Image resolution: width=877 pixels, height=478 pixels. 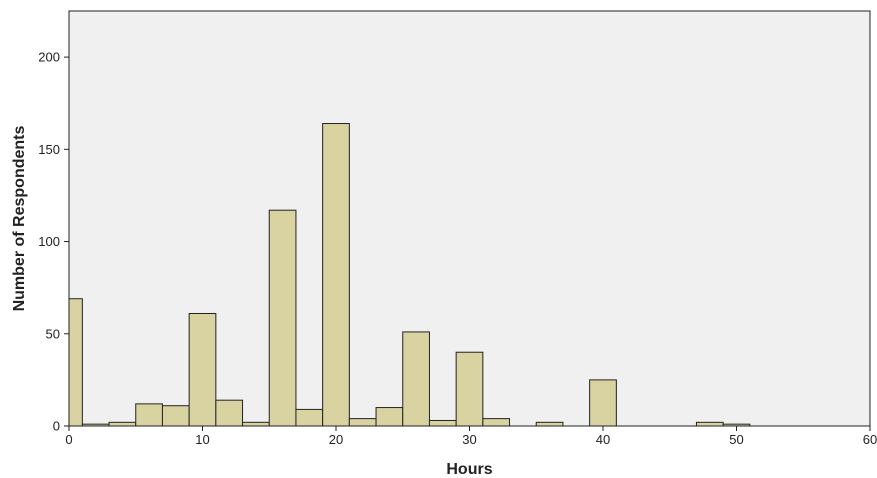 I want to click on y-tick-label: 50, so click(x=53, y=333).